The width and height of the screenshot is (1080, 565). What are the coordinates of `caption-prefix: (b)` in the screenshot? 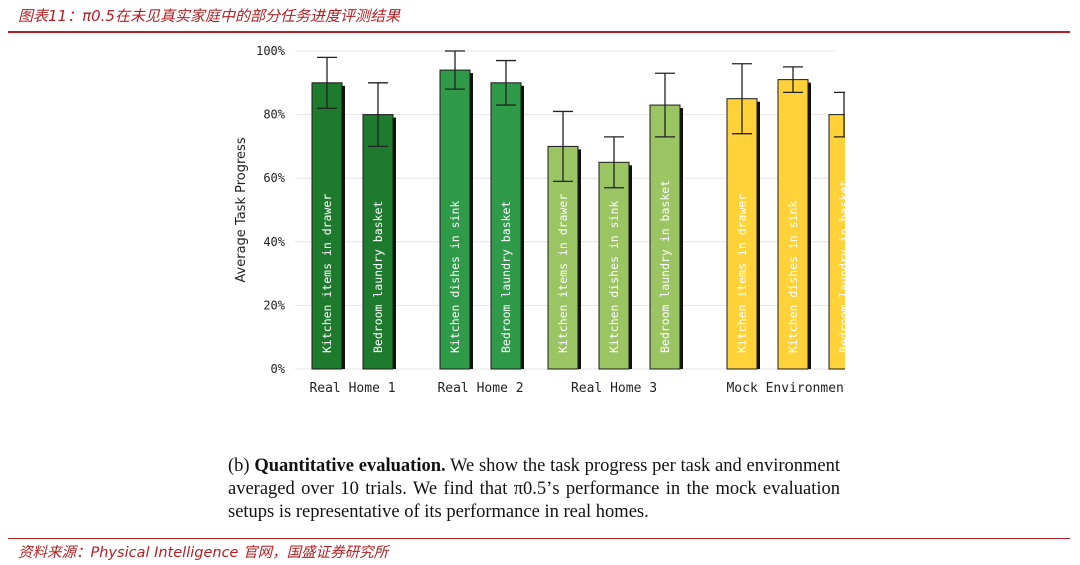 It's located at (241, 466).